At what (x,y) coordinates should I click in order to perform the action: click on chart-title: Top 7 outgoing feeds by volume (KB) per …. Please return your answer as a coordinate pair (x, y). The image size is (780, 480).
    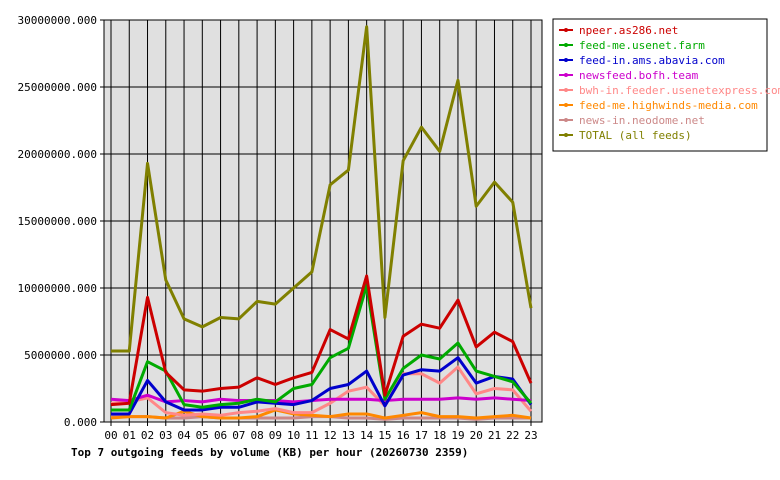
    Looking at the image, I should click on (269, 452).